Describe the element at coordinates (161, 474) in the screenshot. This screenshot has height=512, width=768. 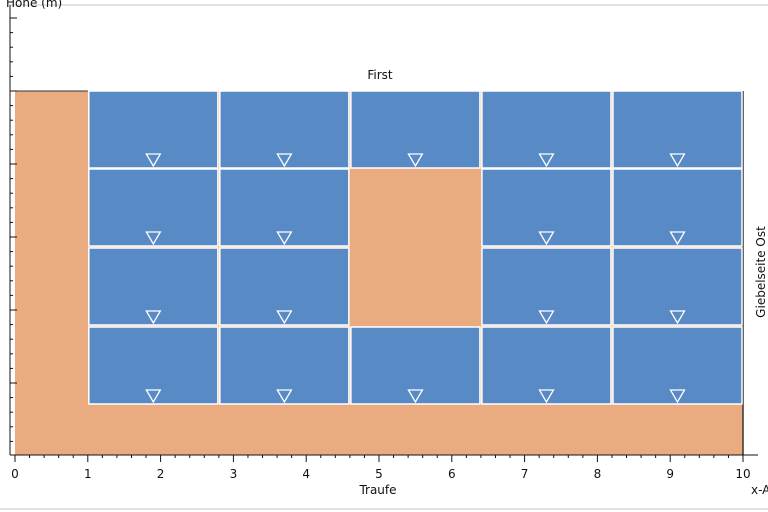
I see `x-tick-label: 2` at that location.